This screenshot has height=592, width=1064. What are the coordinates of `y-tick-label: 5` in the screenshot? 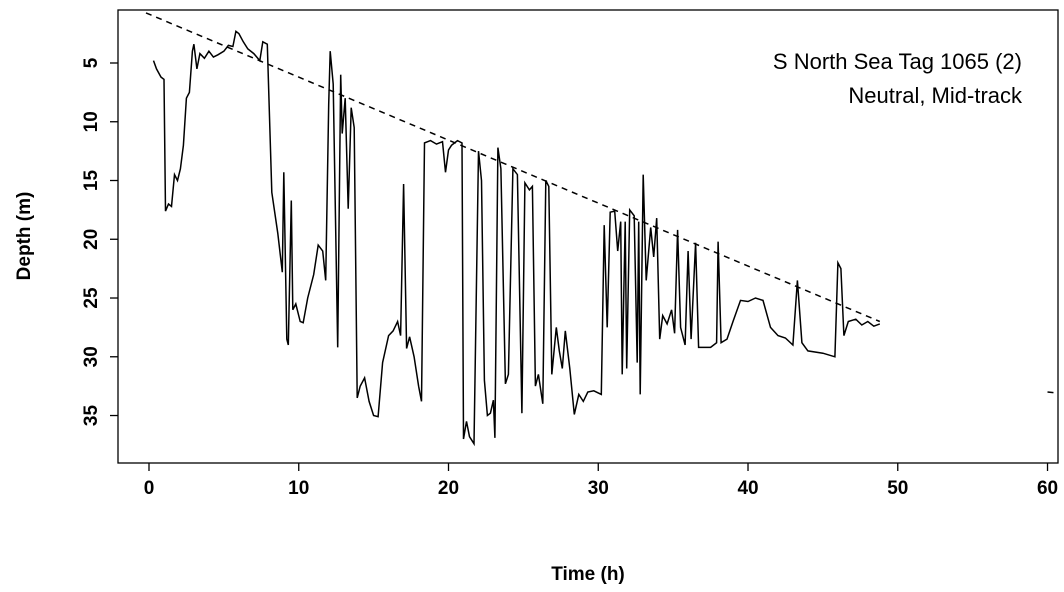 It's located at (91, 62).